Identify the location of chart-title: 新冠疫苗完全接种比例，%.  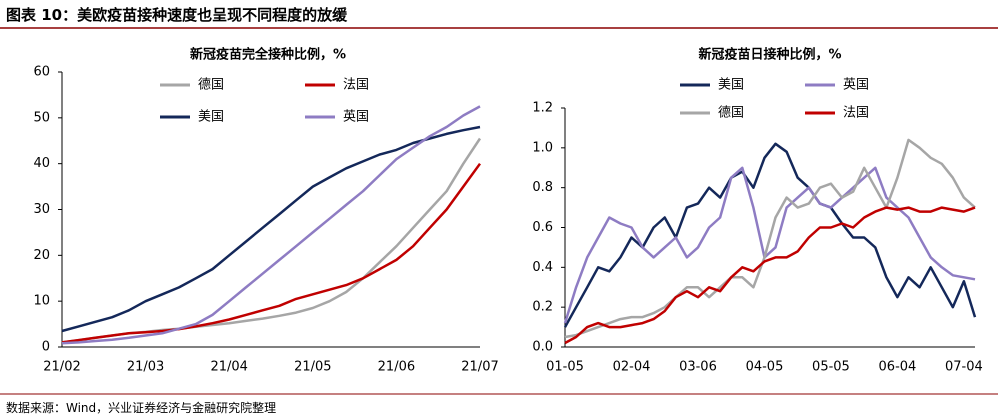
(268, 55).